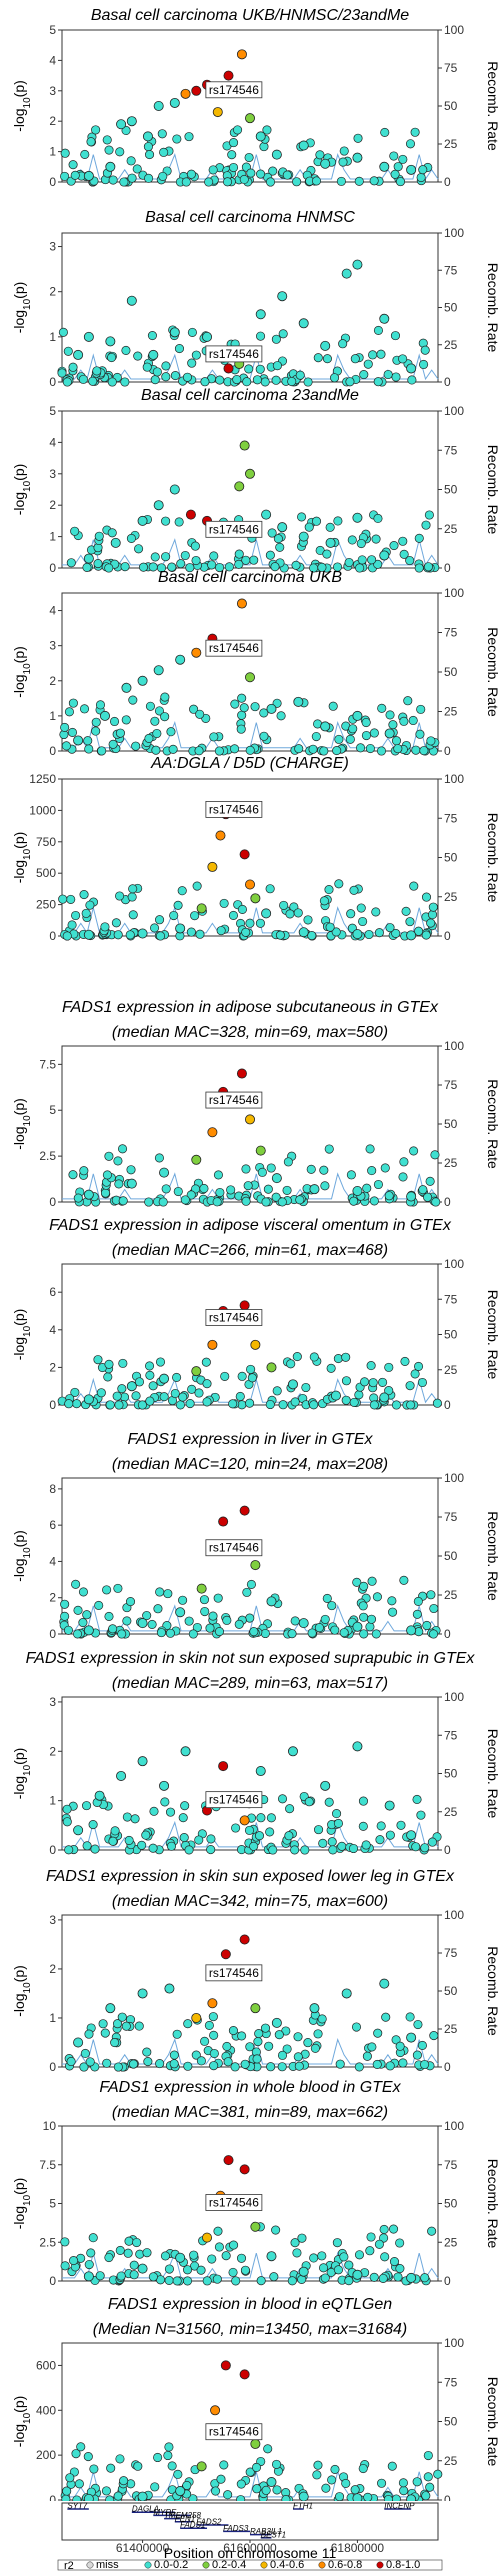  What do you see at coordinates (273, 2534) in the screenshot?
I see `gene-label: BEST1` at bounding box center [273, 2534].